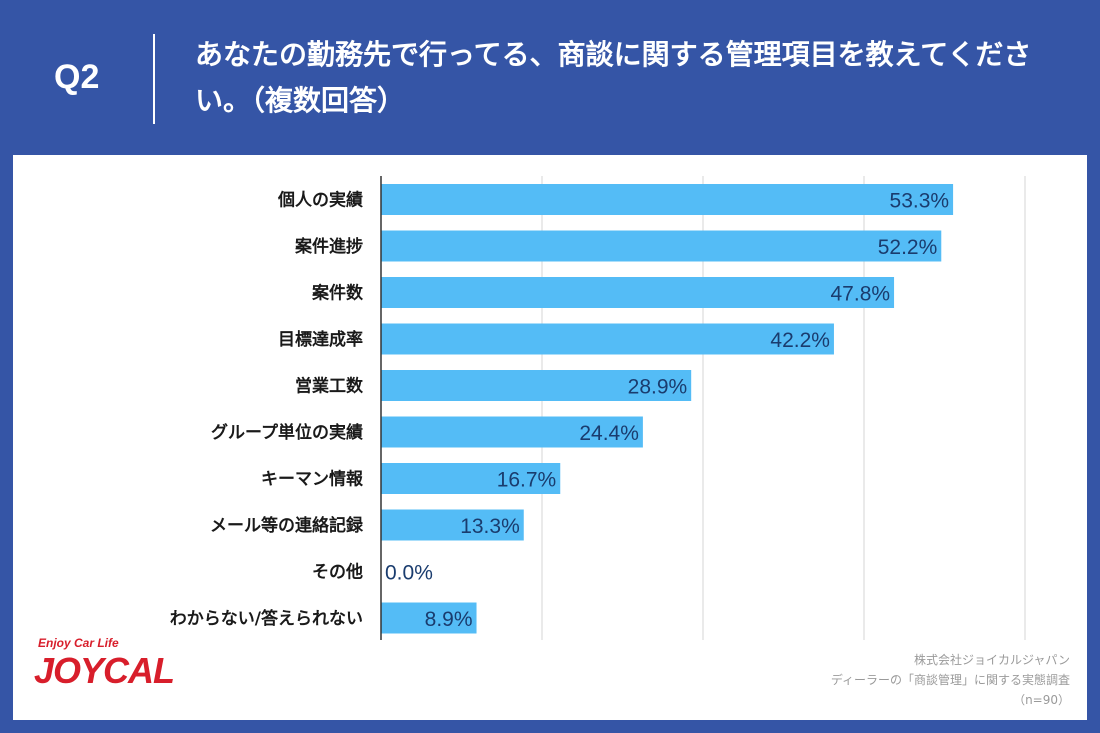 The height and width of the screenshot is (733, 1100). I want to click on question-number: Q2, so click(77, 77).